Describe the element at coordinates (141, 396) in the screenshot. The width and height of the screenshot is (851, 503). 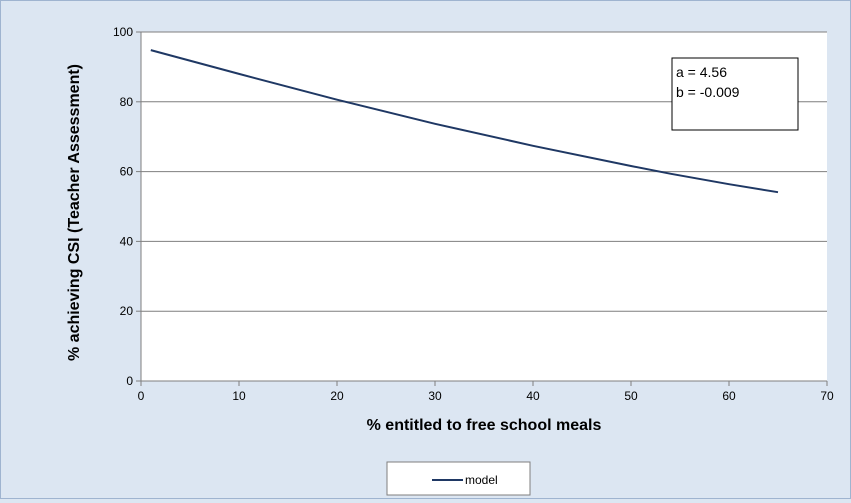
I see `x-tick-label: 0` at that location.